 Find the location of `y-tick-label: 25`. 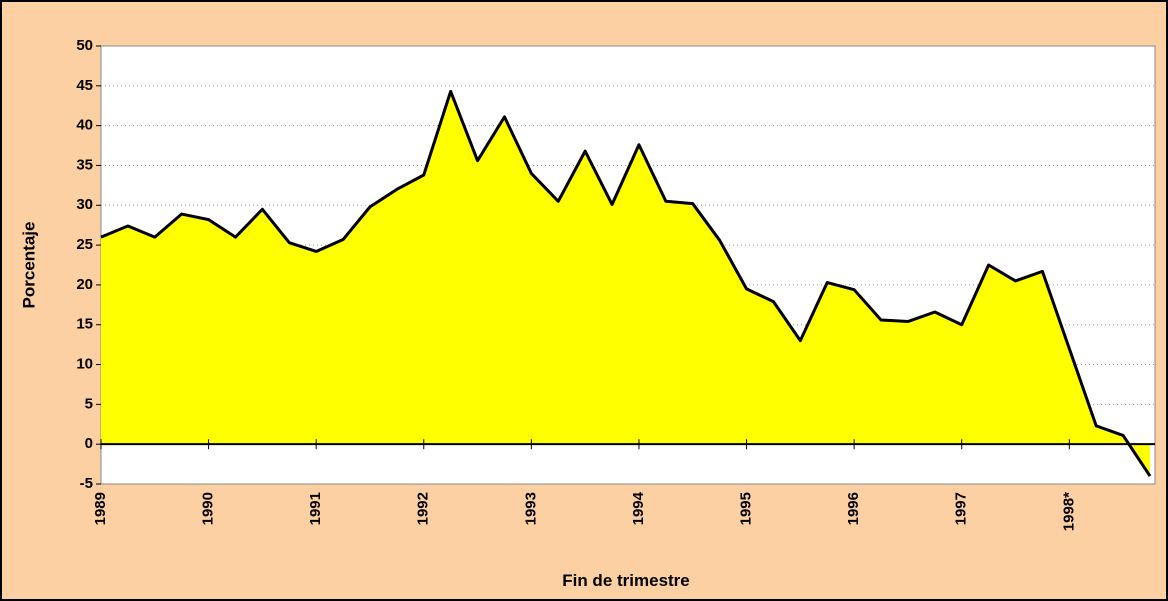

y-tick-label: 25 is located at coordinates (84, 244).